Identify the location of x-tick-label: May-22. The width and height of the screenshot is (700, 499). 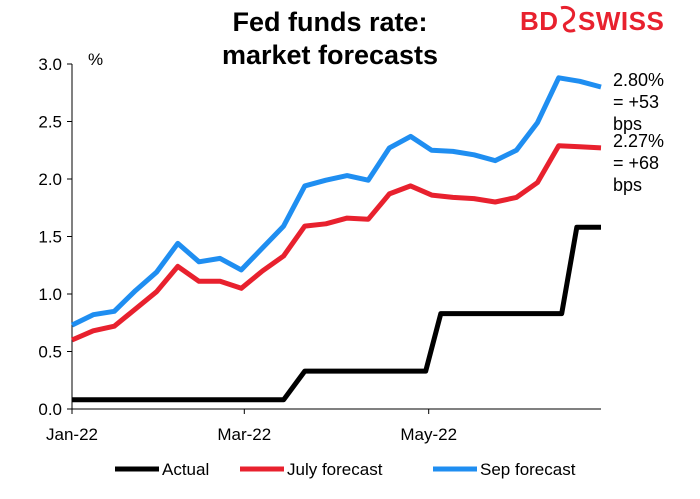
(428, 434).